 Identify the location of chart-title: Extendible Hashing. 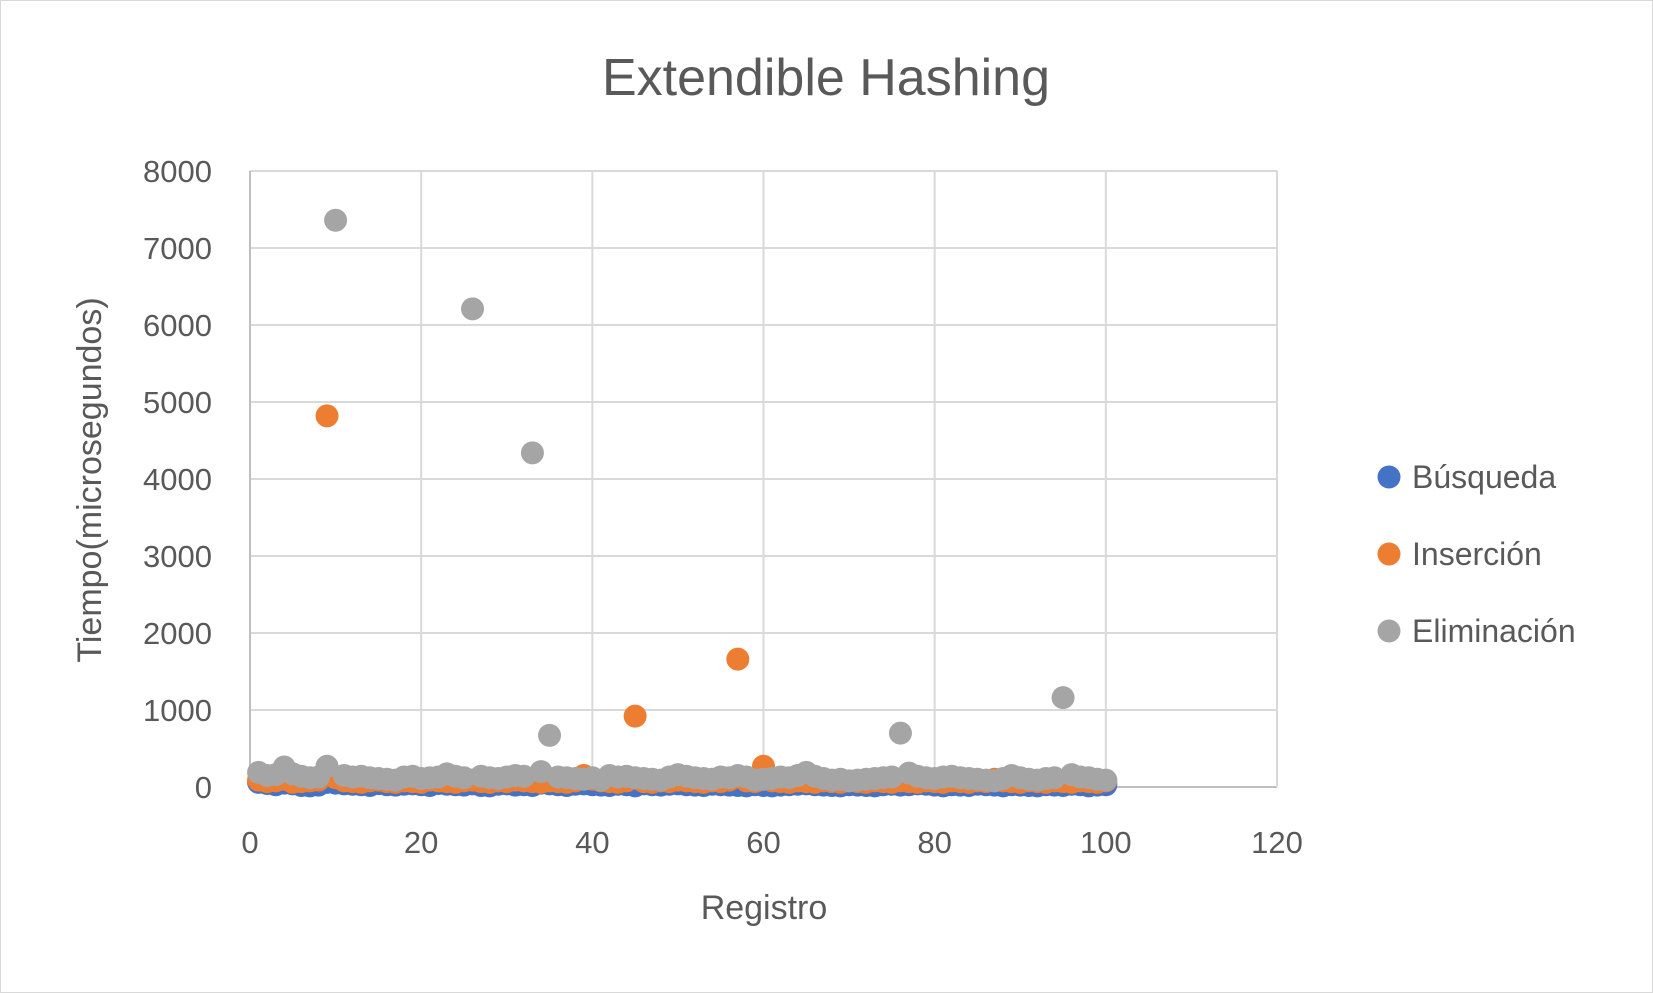
(826, 78).